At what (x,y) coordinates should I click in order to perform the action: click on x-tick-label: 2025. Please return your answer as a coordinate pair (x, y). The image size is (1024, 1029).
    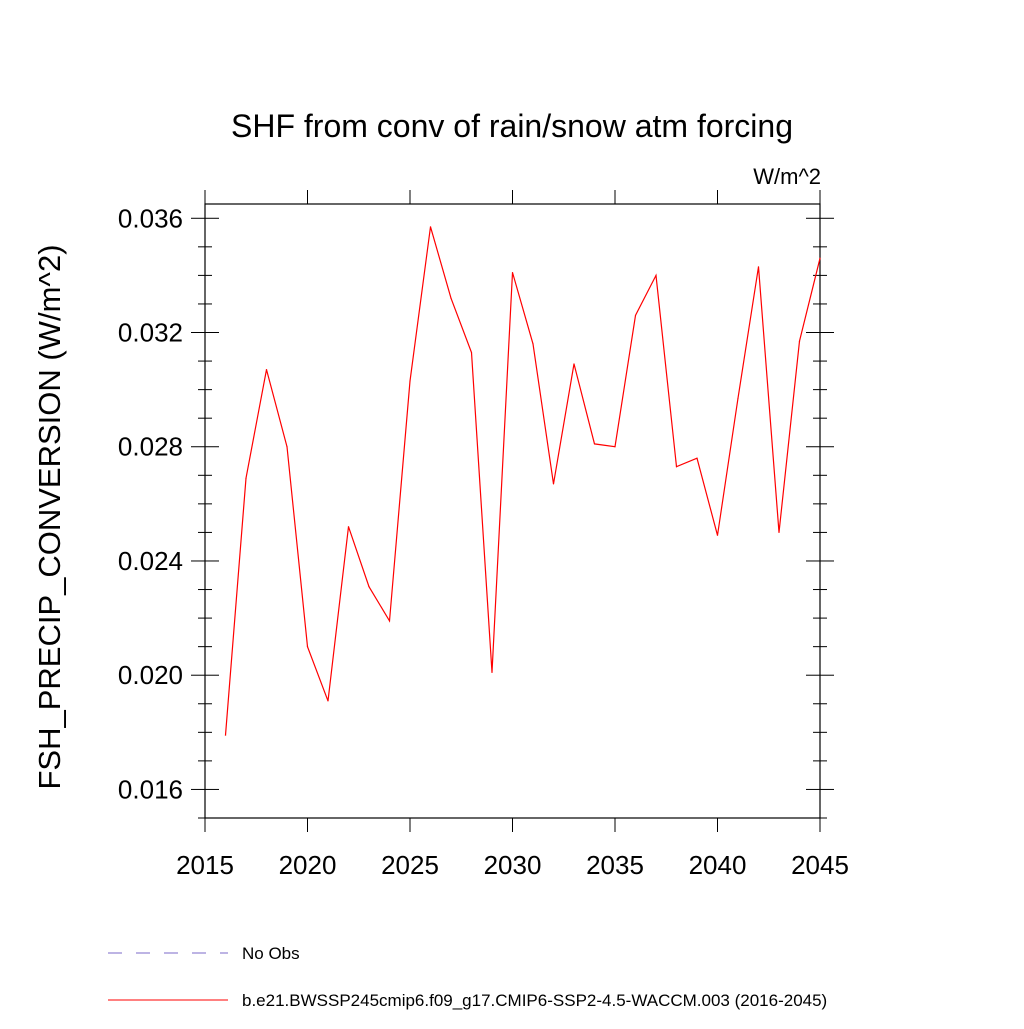
    Looking at the image, I should click on (410, 865).